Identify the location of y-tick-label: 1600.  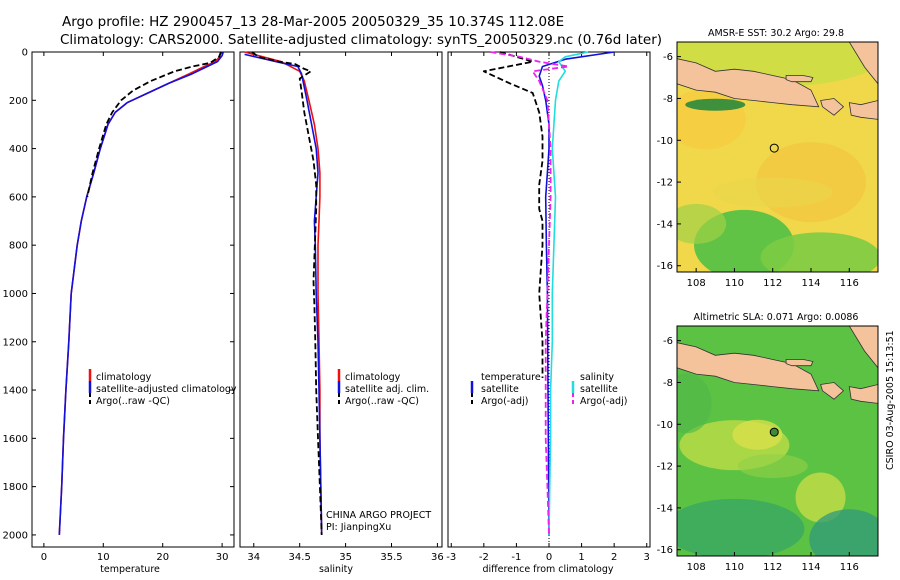
(15, 439).